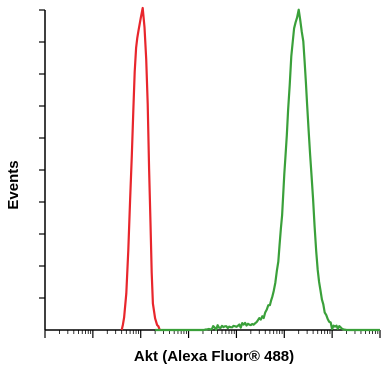  Describe the element at coordinates (13, 184) in the screenshot. I see `y-axis-label: Events` at that location.